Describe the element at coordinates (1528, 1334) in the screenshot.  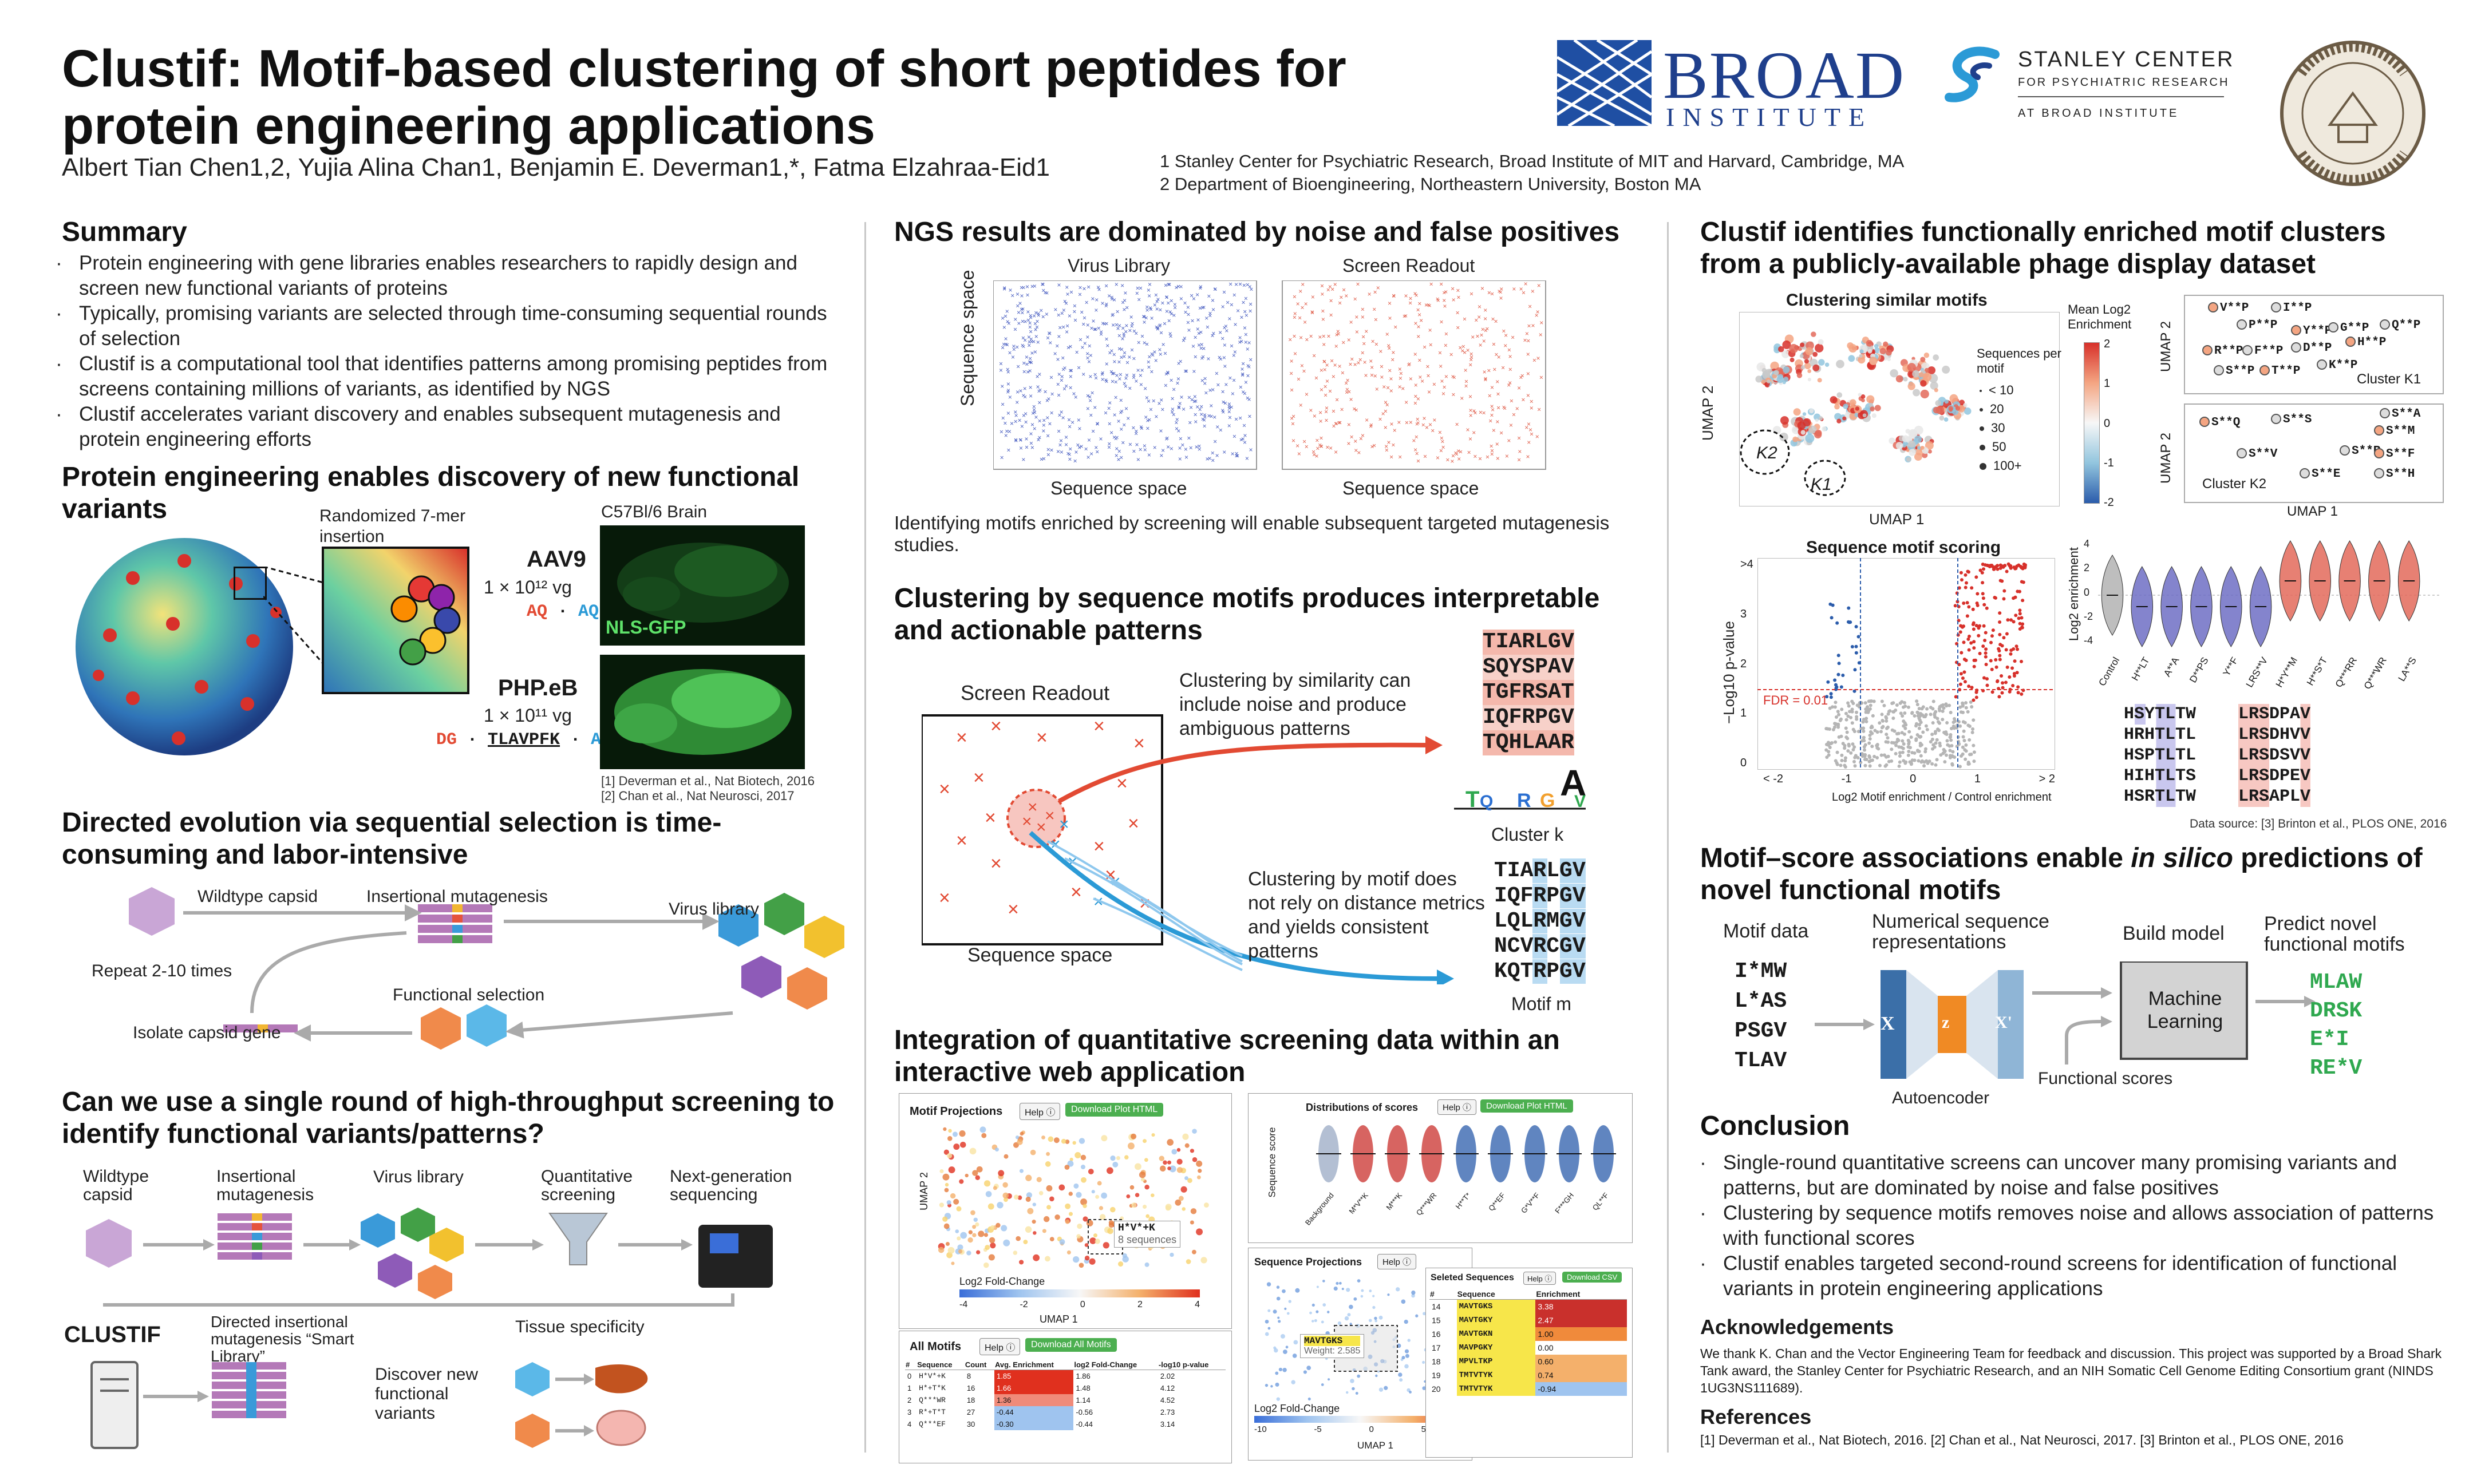
I see `selected-row: 16 MAVTGKN 1.00` at that location.